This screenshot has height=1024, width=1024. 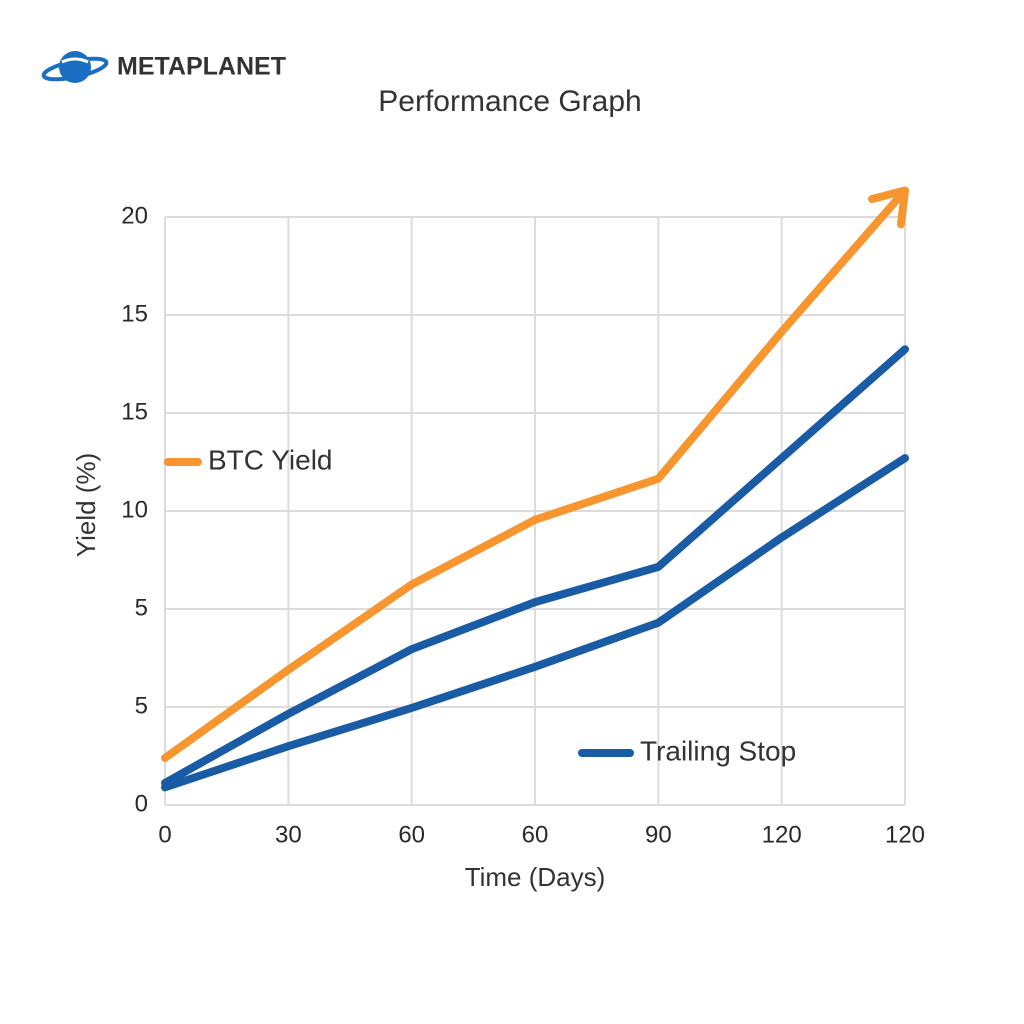 I want to click on x-tick-label: 30, so click(x=288, y=834).